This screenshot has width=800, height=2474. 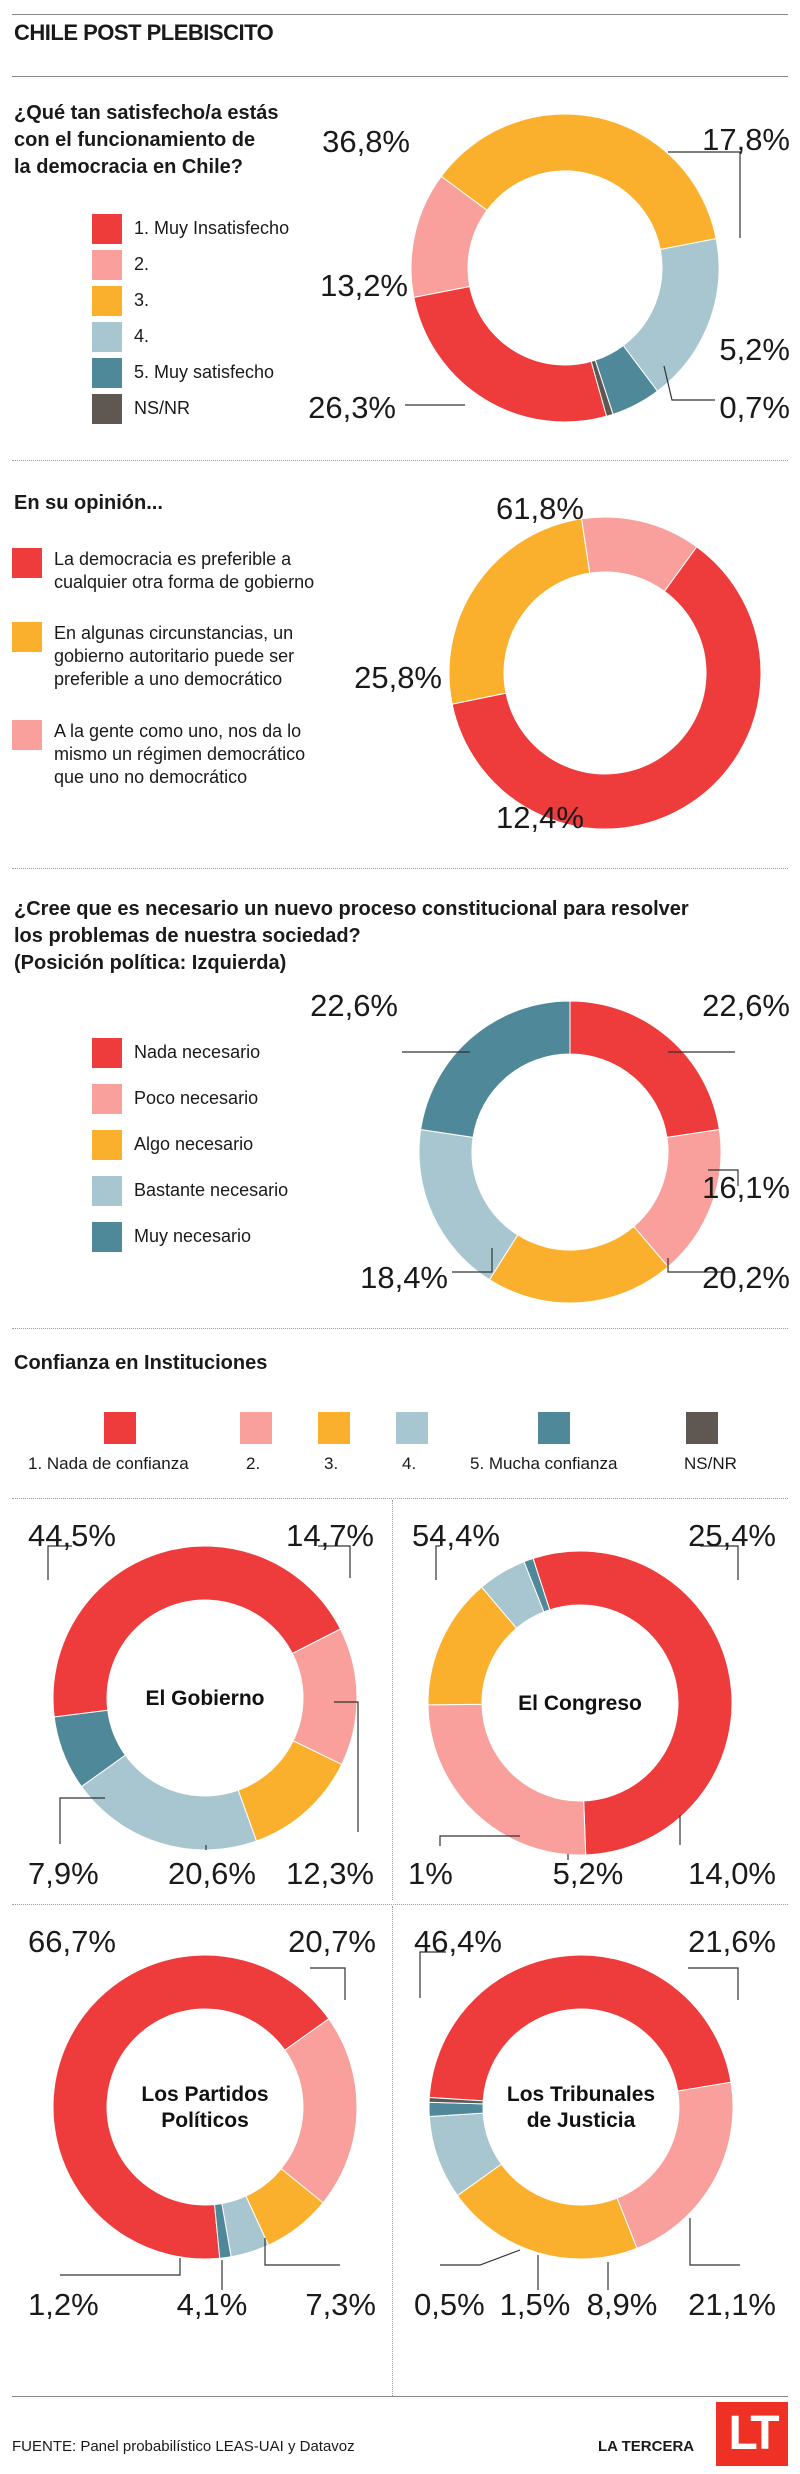 What do you see at coordinates (332, 1941) in the screenshot?
I see `percent-label: 20,7%` at bounding box center [332, 1941].